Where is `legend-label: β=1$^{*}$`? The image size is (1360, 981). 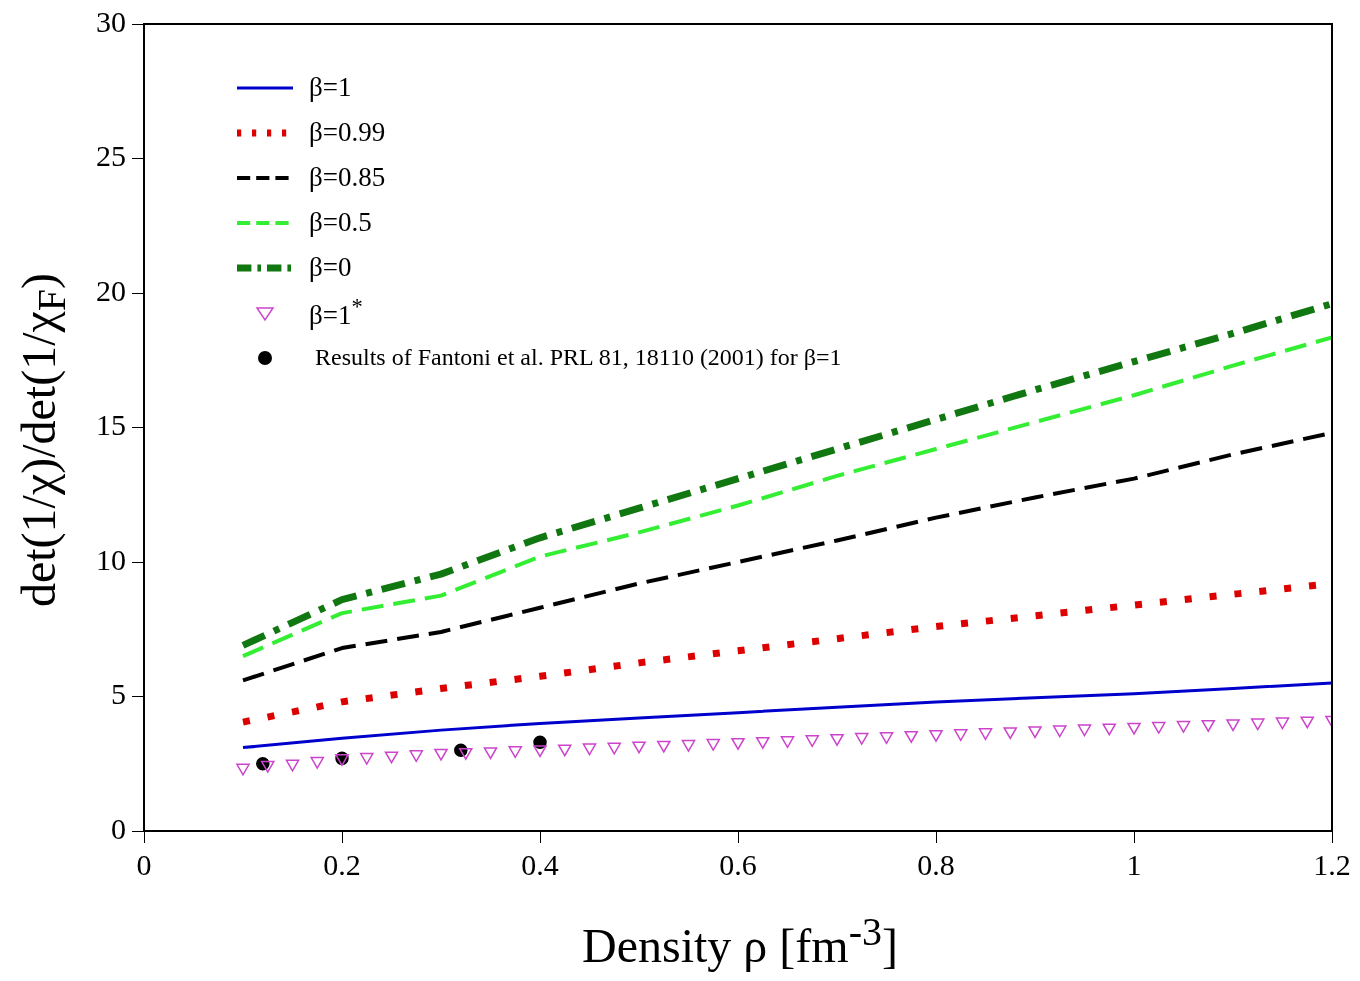 legend-label: β=1$^{*}$ is located at coordinates (336, 312).